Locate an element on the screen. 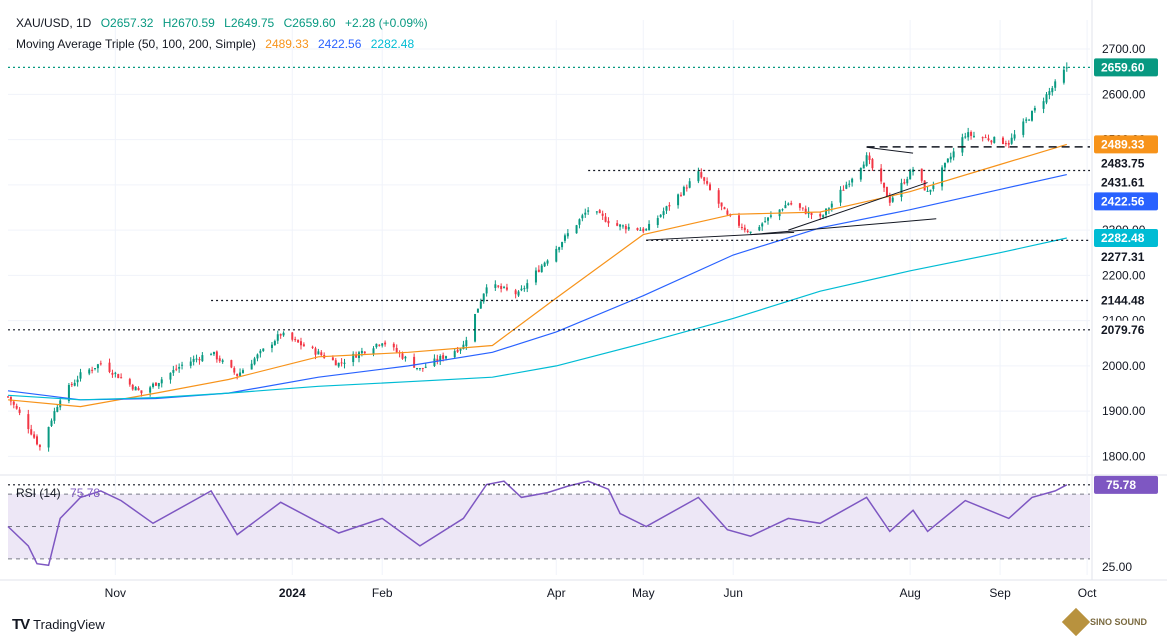 The image size is (1167, 644). tradingview-logo-icon: TV is located at coordinates (21, 624).